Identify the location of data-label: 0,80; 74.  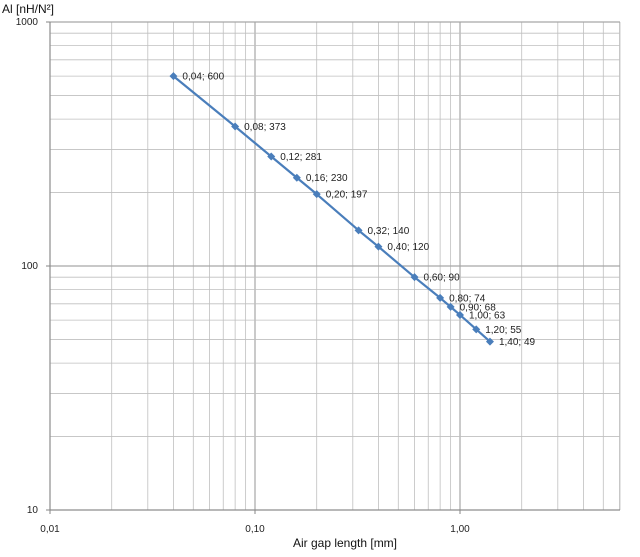
(467, 298).